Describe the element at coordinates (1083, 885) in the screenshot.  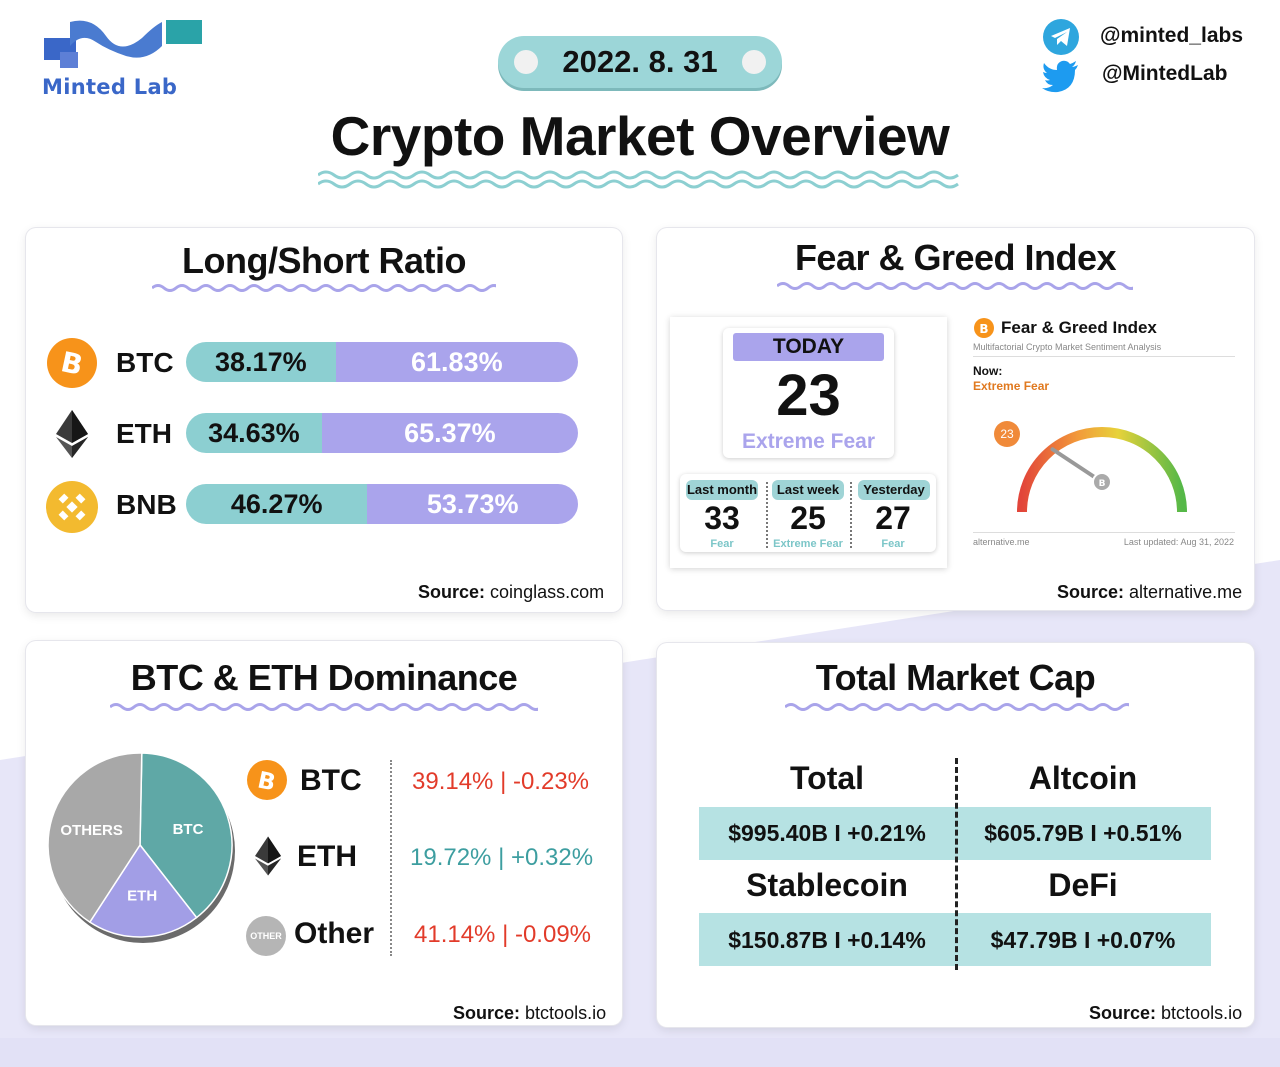
I see `mc-label-defi: DeFi` at that location.